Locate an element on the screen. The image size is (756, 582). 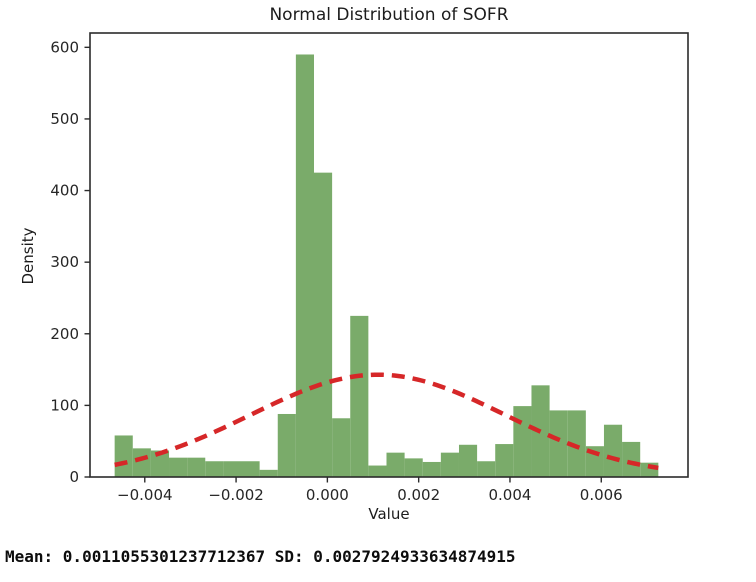
x-tick-label: 0.006 is located at coordinates (601, 495).